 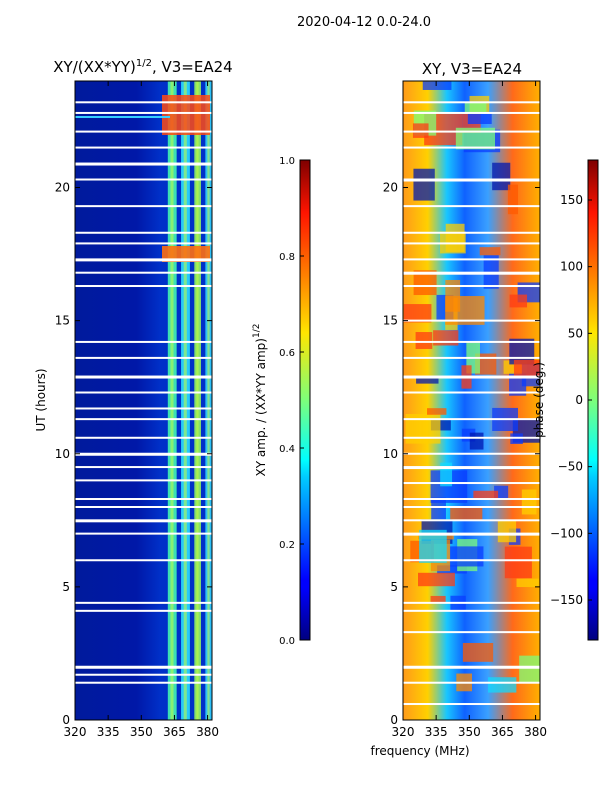 What do you see at coordinates (571, 400) in the screenshot?
I see `phase-colorbar-ticks: −150 −100 −50 0 50 100 150` at bounding box center [571, 400].